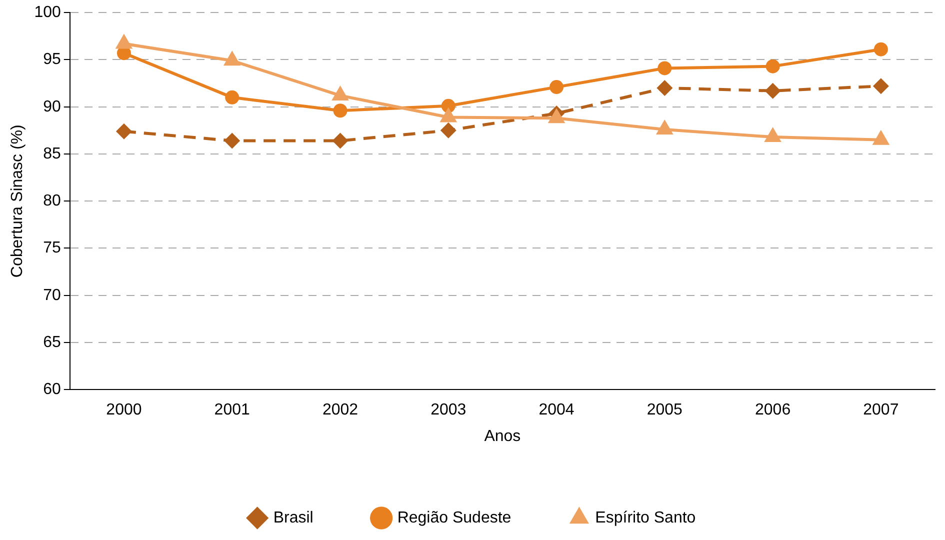  What do you see at coordinates (502, 436) in the screenshot?
I see `x-axis-title: Anos` at bounding box center [502, 436].